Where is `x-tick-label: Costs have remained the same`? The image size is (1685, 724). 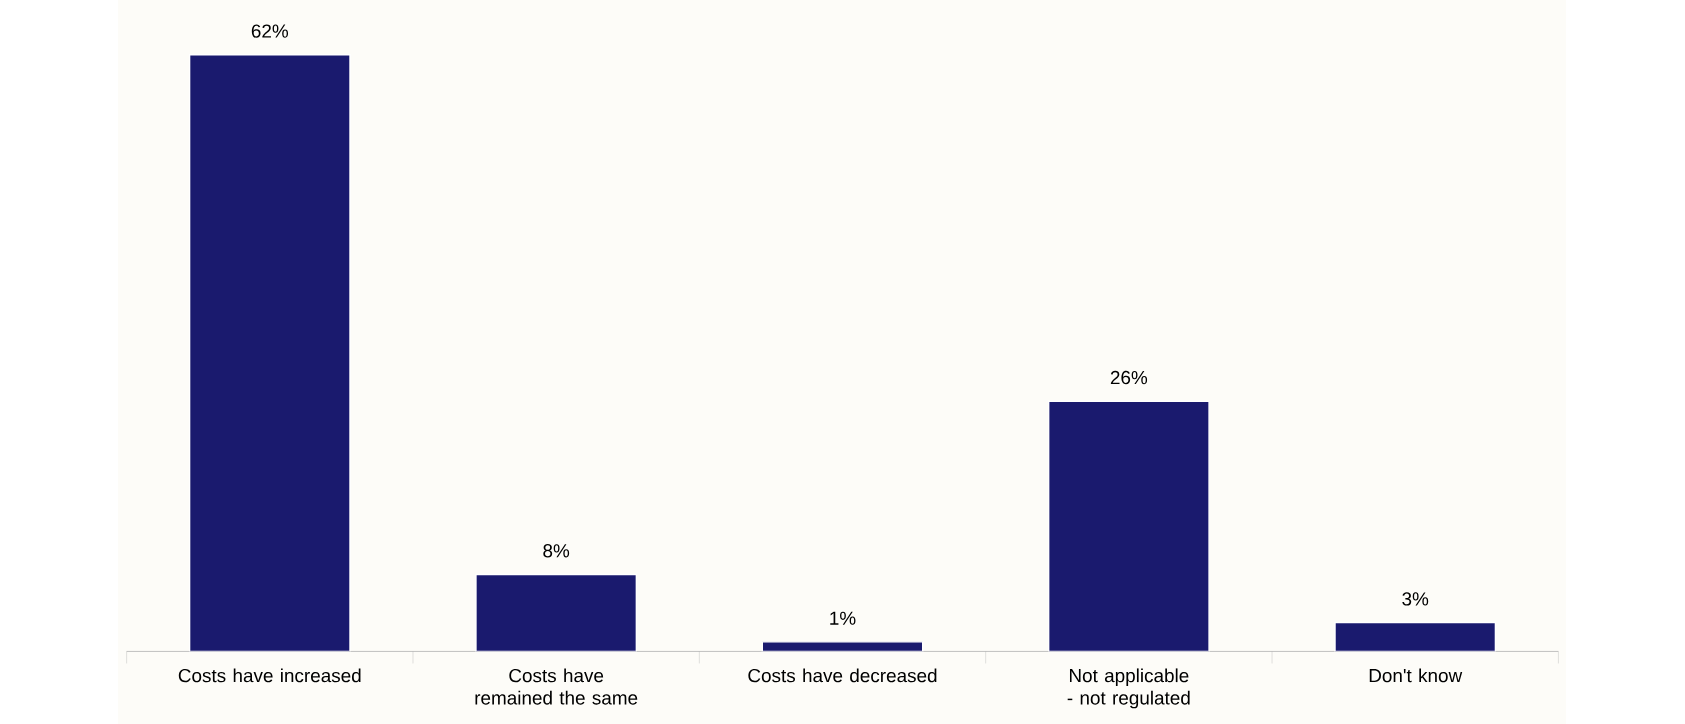 x-tick-label: Costs have remained the same is located at coordinates (556, 686).